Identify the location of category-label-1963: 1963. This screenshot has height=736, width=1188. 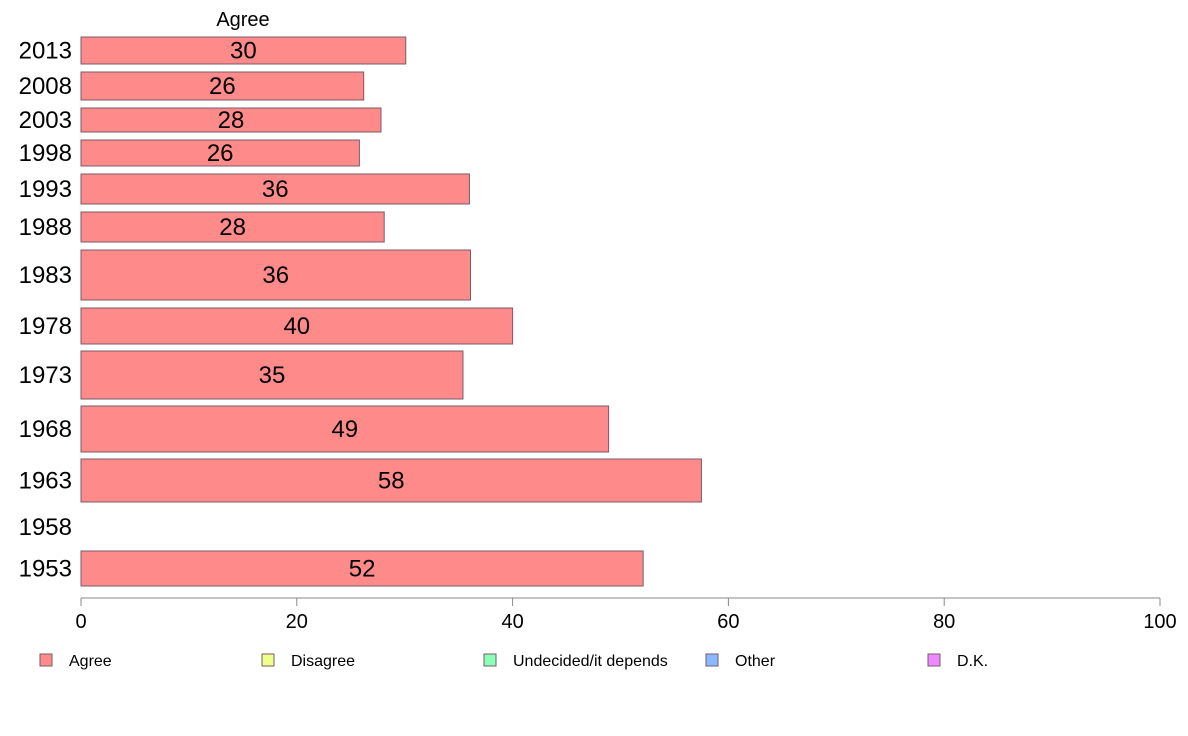
(45, 481).